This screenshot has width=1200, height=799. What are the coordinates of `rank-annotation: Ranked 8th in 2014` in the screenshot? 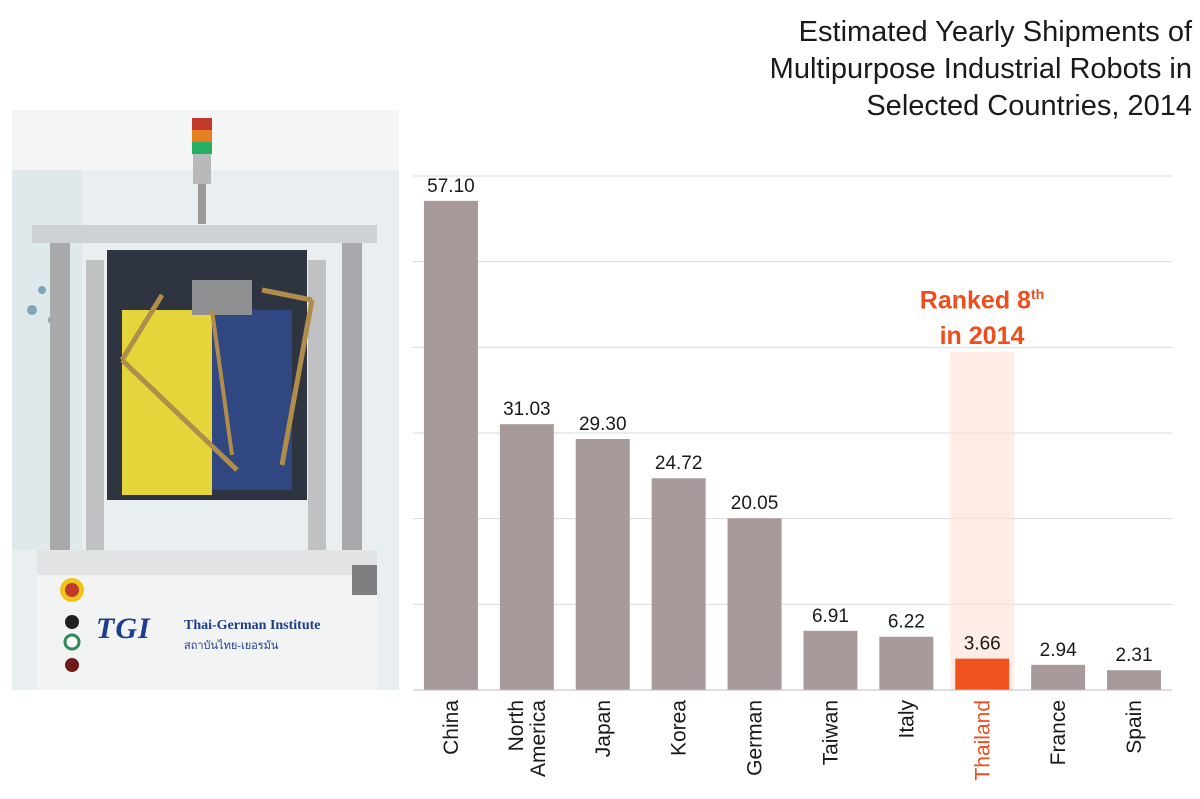 It's located at (982, 315).